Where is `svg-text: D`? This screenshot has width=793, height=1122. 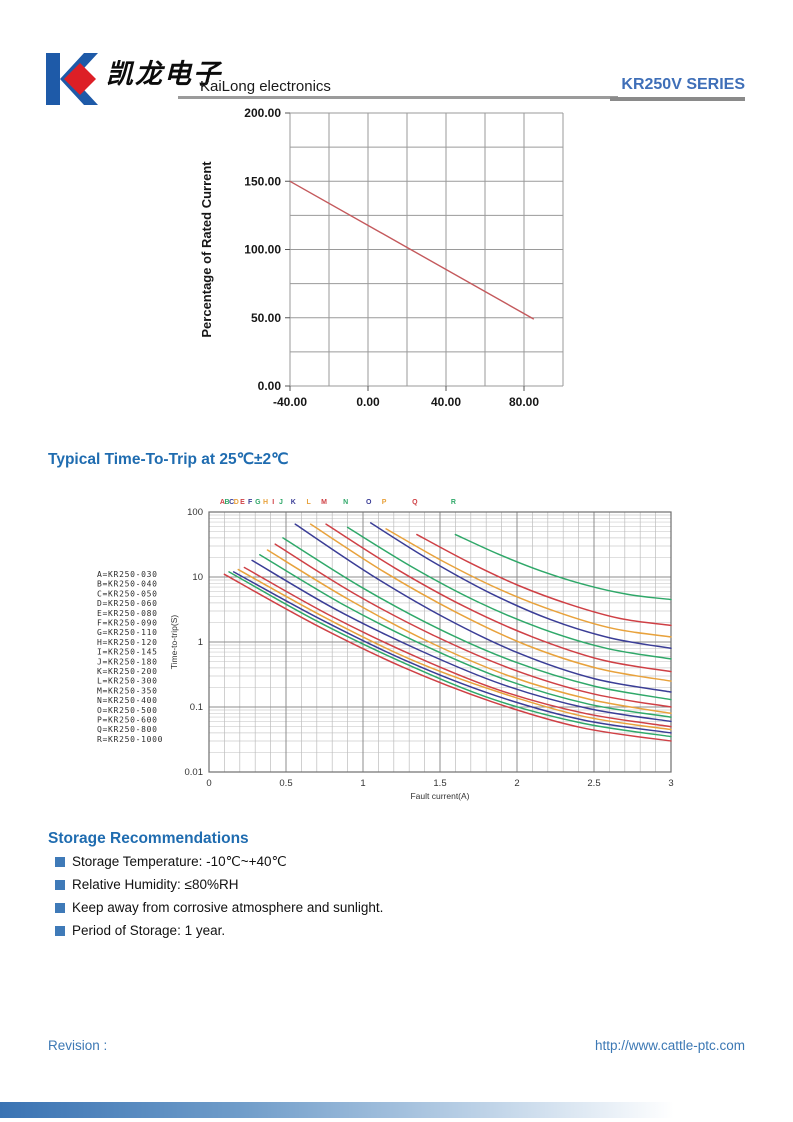
svg-text: D is located at coordinates (236, 502).